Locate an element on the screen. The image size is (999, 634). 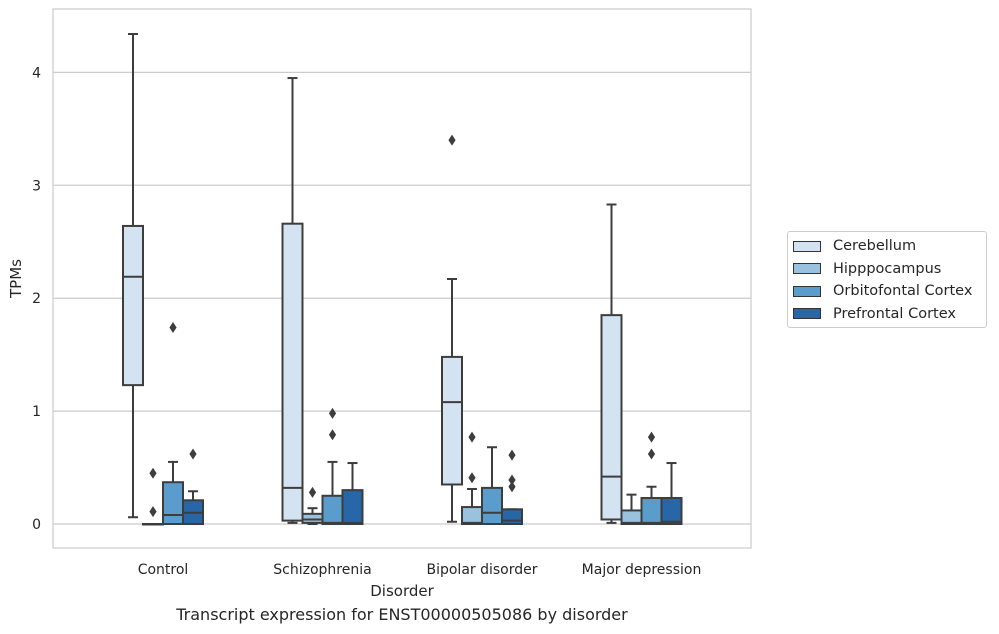
box-group-bipolar-disorder is located at coordinates (482, 330).